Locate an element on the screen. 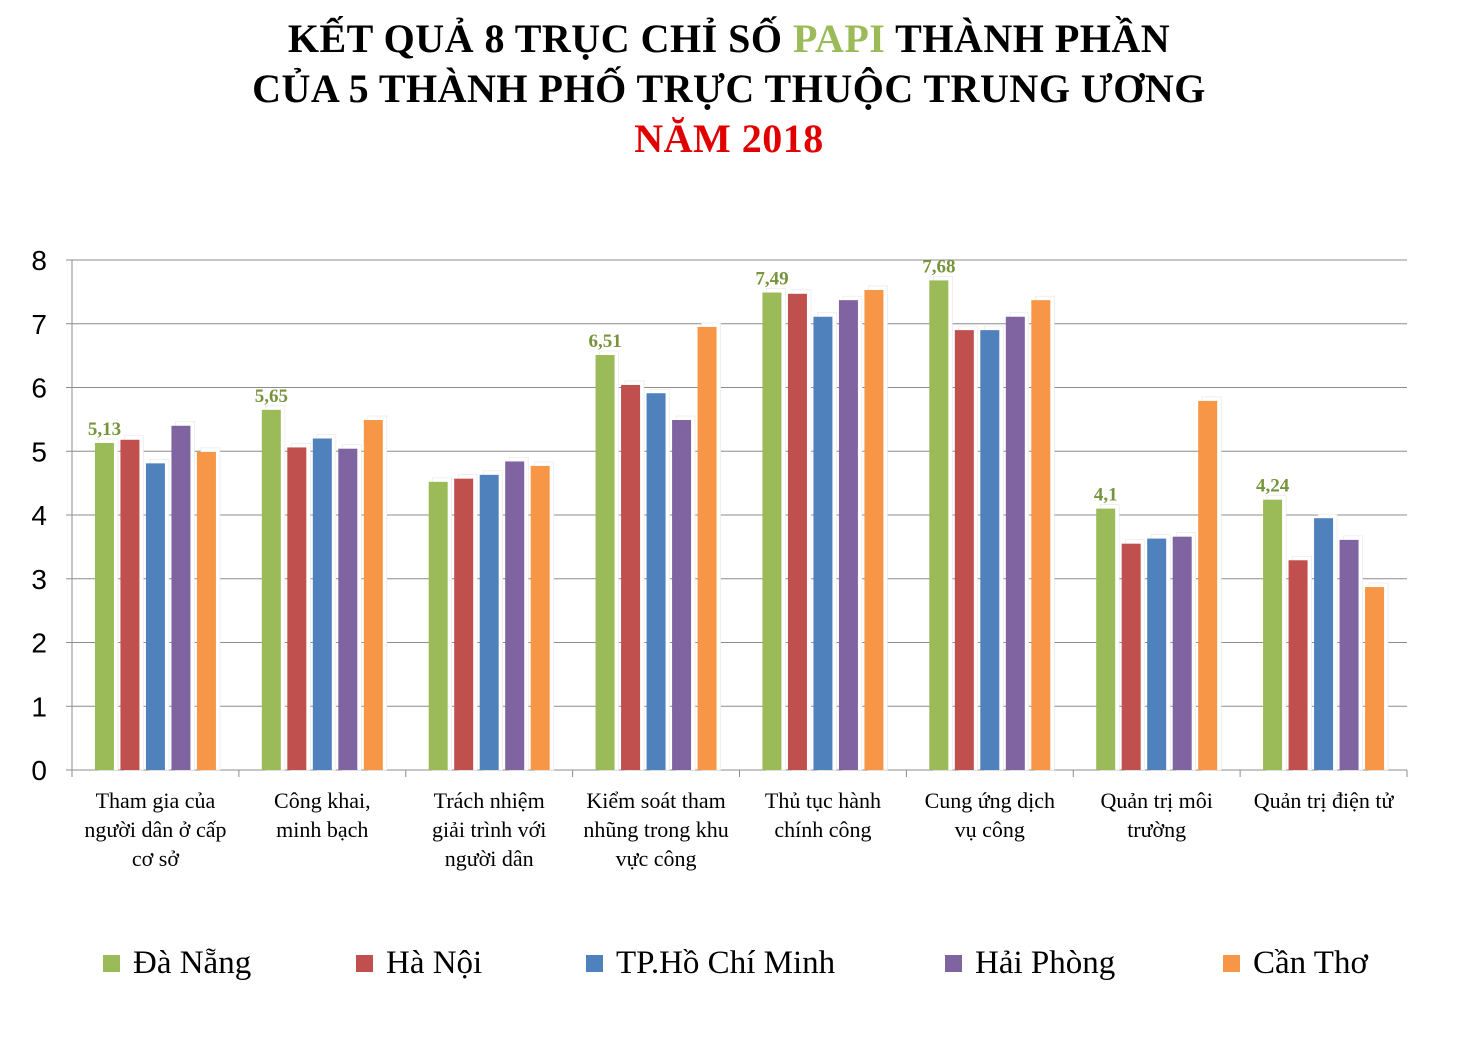 This screenshot has width=1458, height=1040. x-category-label-line: Kiểm soát tham is located at coordinates (655, 800).